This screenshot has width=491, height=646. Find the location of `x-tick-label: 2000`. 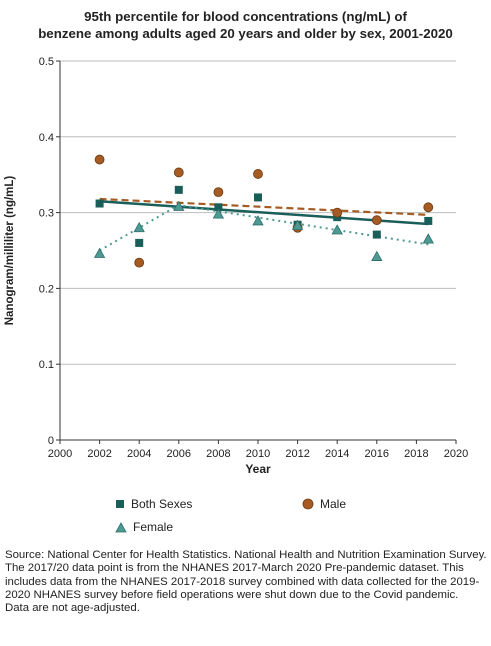

x-tick-label: 2000 is located at coordinates (60, 454).